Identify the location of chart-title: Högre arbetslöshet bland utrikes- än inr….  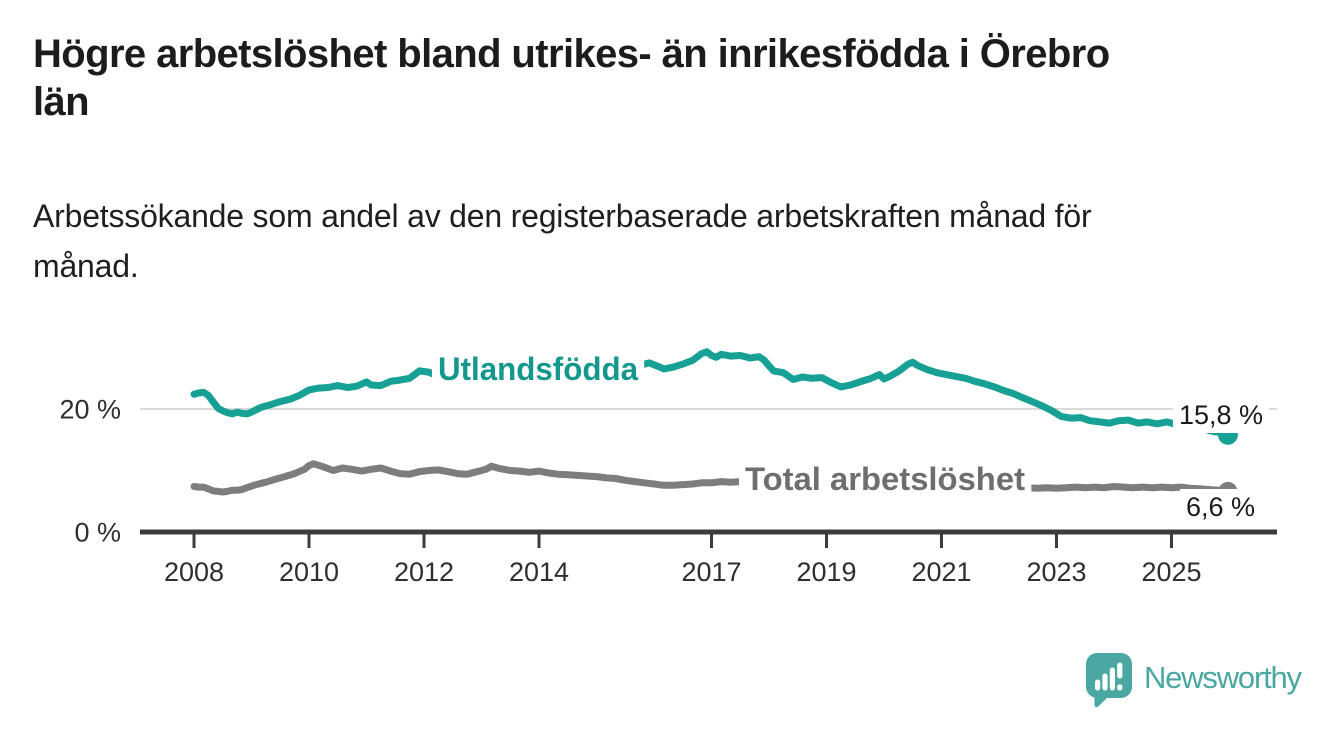
(571, 78).